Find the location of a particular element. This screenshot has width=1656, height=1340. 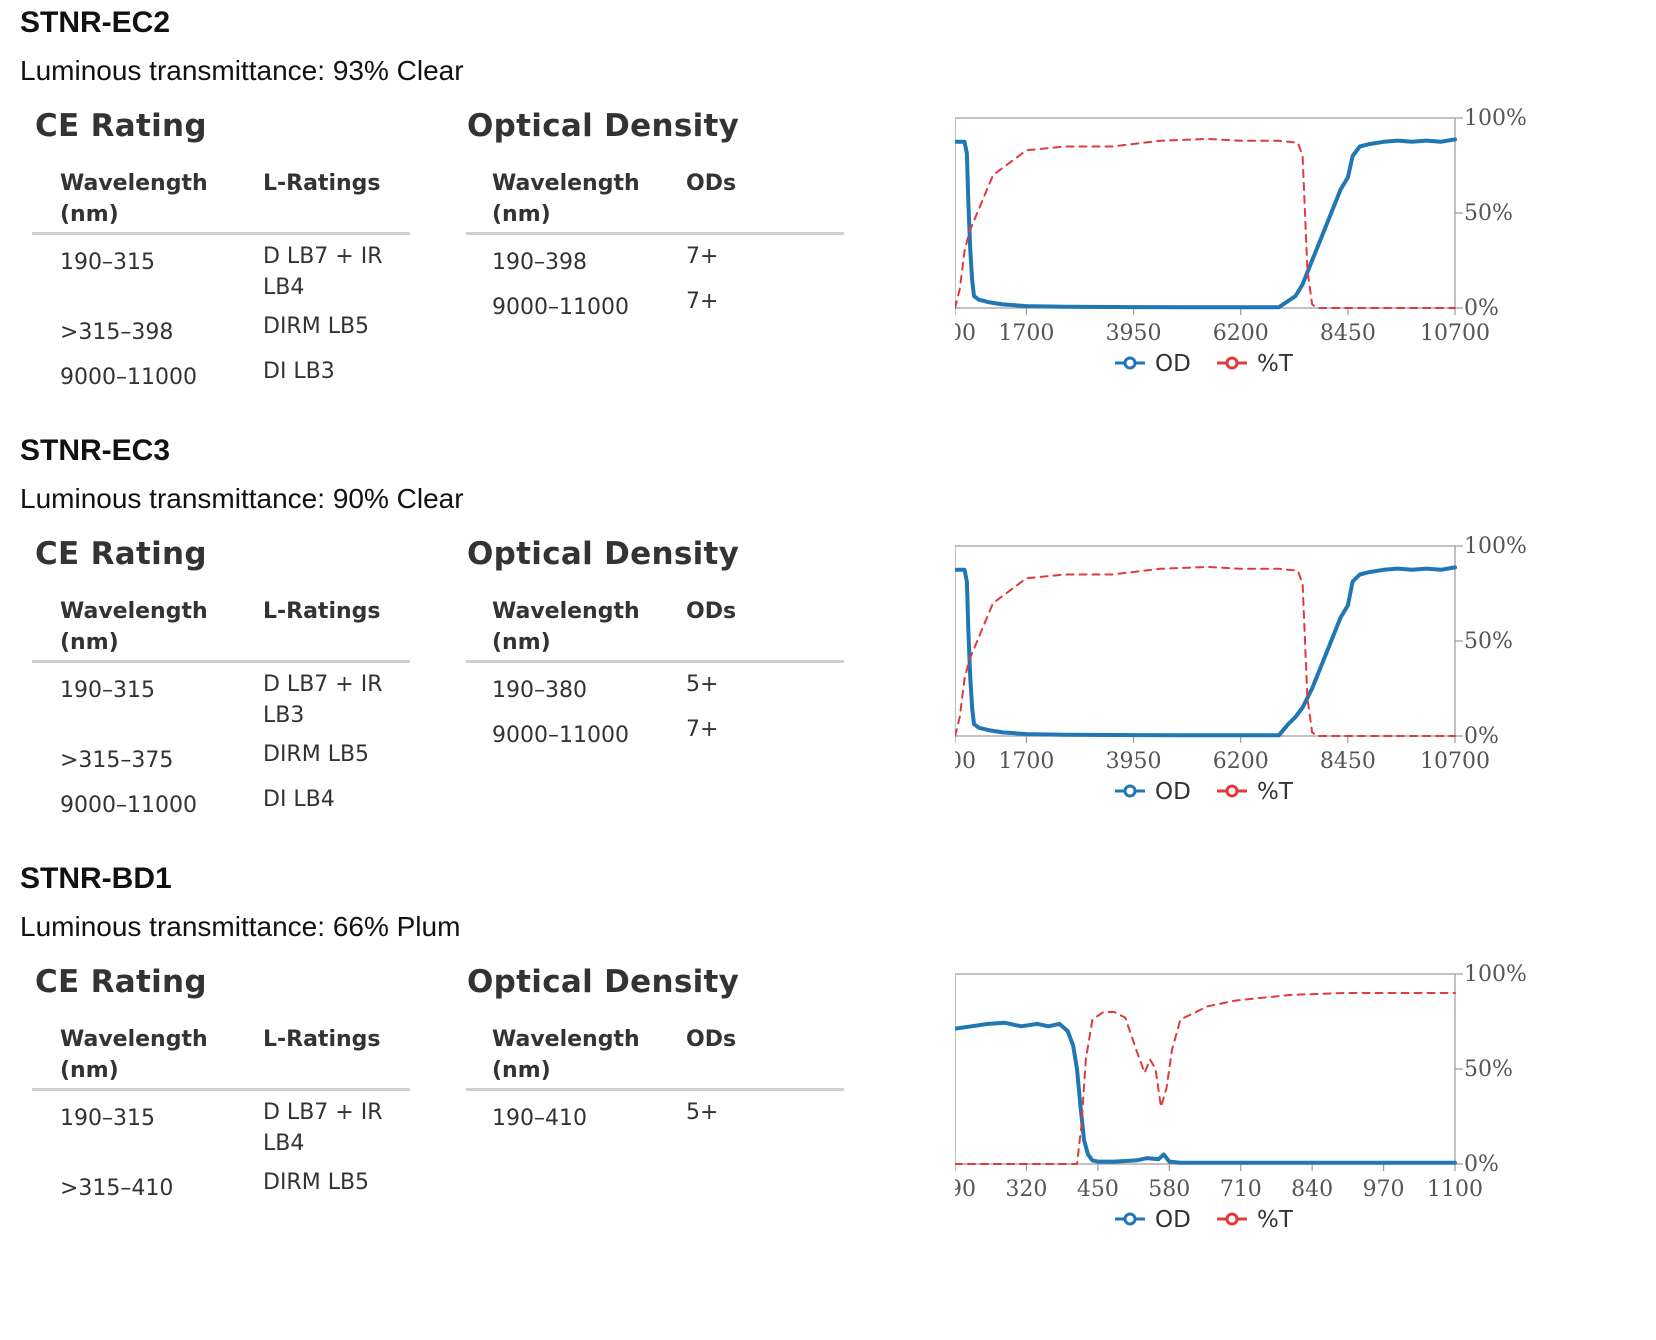

ce-row-lrating: DI LB4 is located at coordinates (299, 799).